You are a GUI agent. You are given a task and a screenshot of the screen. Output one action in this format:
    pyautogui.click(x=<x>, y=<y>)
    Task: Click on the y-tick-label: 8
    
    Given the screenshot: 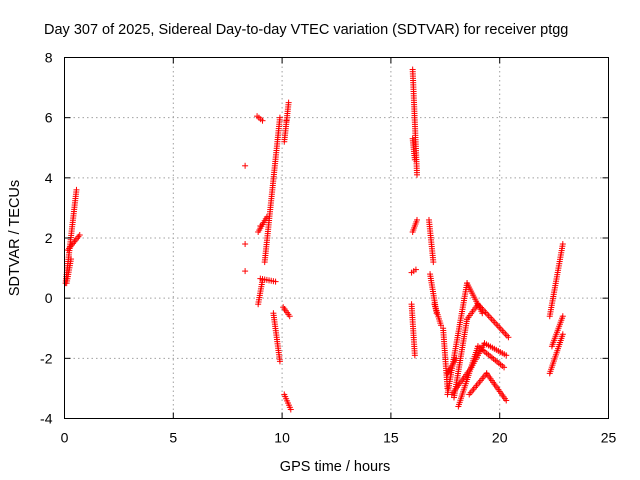 What is the action you would take?
    pyautogui.click(x=49, y=58)
    